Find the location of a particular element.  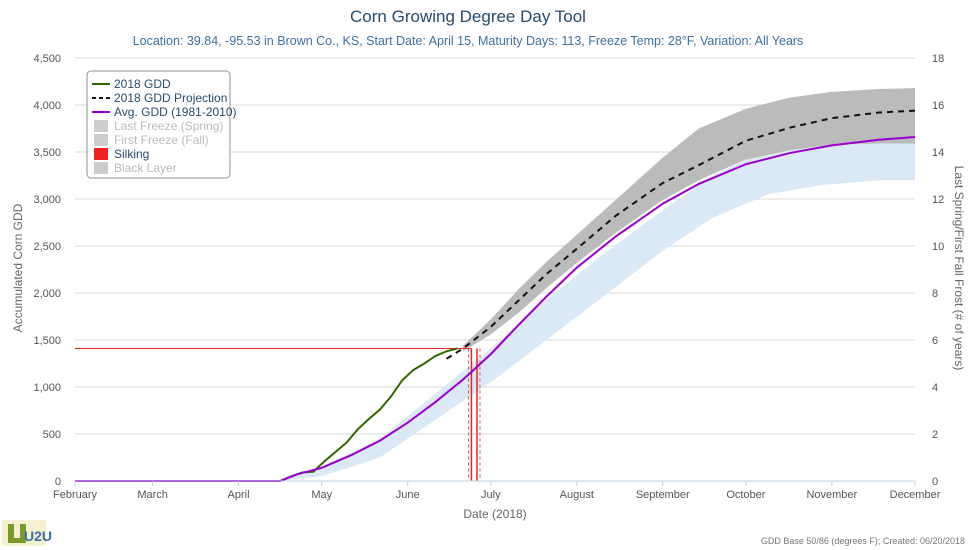

x-tick-label: September is located at coordinates (663, 495).